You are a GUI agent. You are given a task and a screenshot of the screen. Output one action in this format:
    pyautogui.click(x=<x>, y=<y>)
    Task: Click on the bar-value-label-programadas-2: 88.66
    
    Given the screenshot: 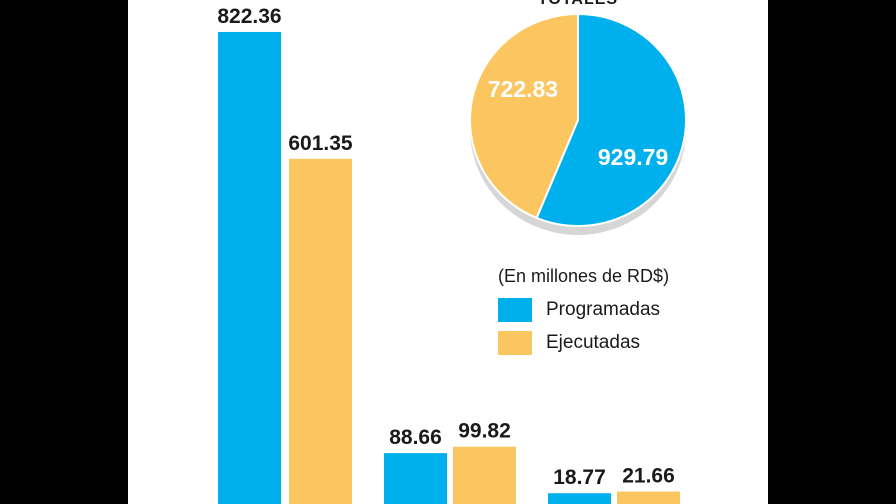 What is the action you would take?
    pyautogui.click(x=415, y=437)
    